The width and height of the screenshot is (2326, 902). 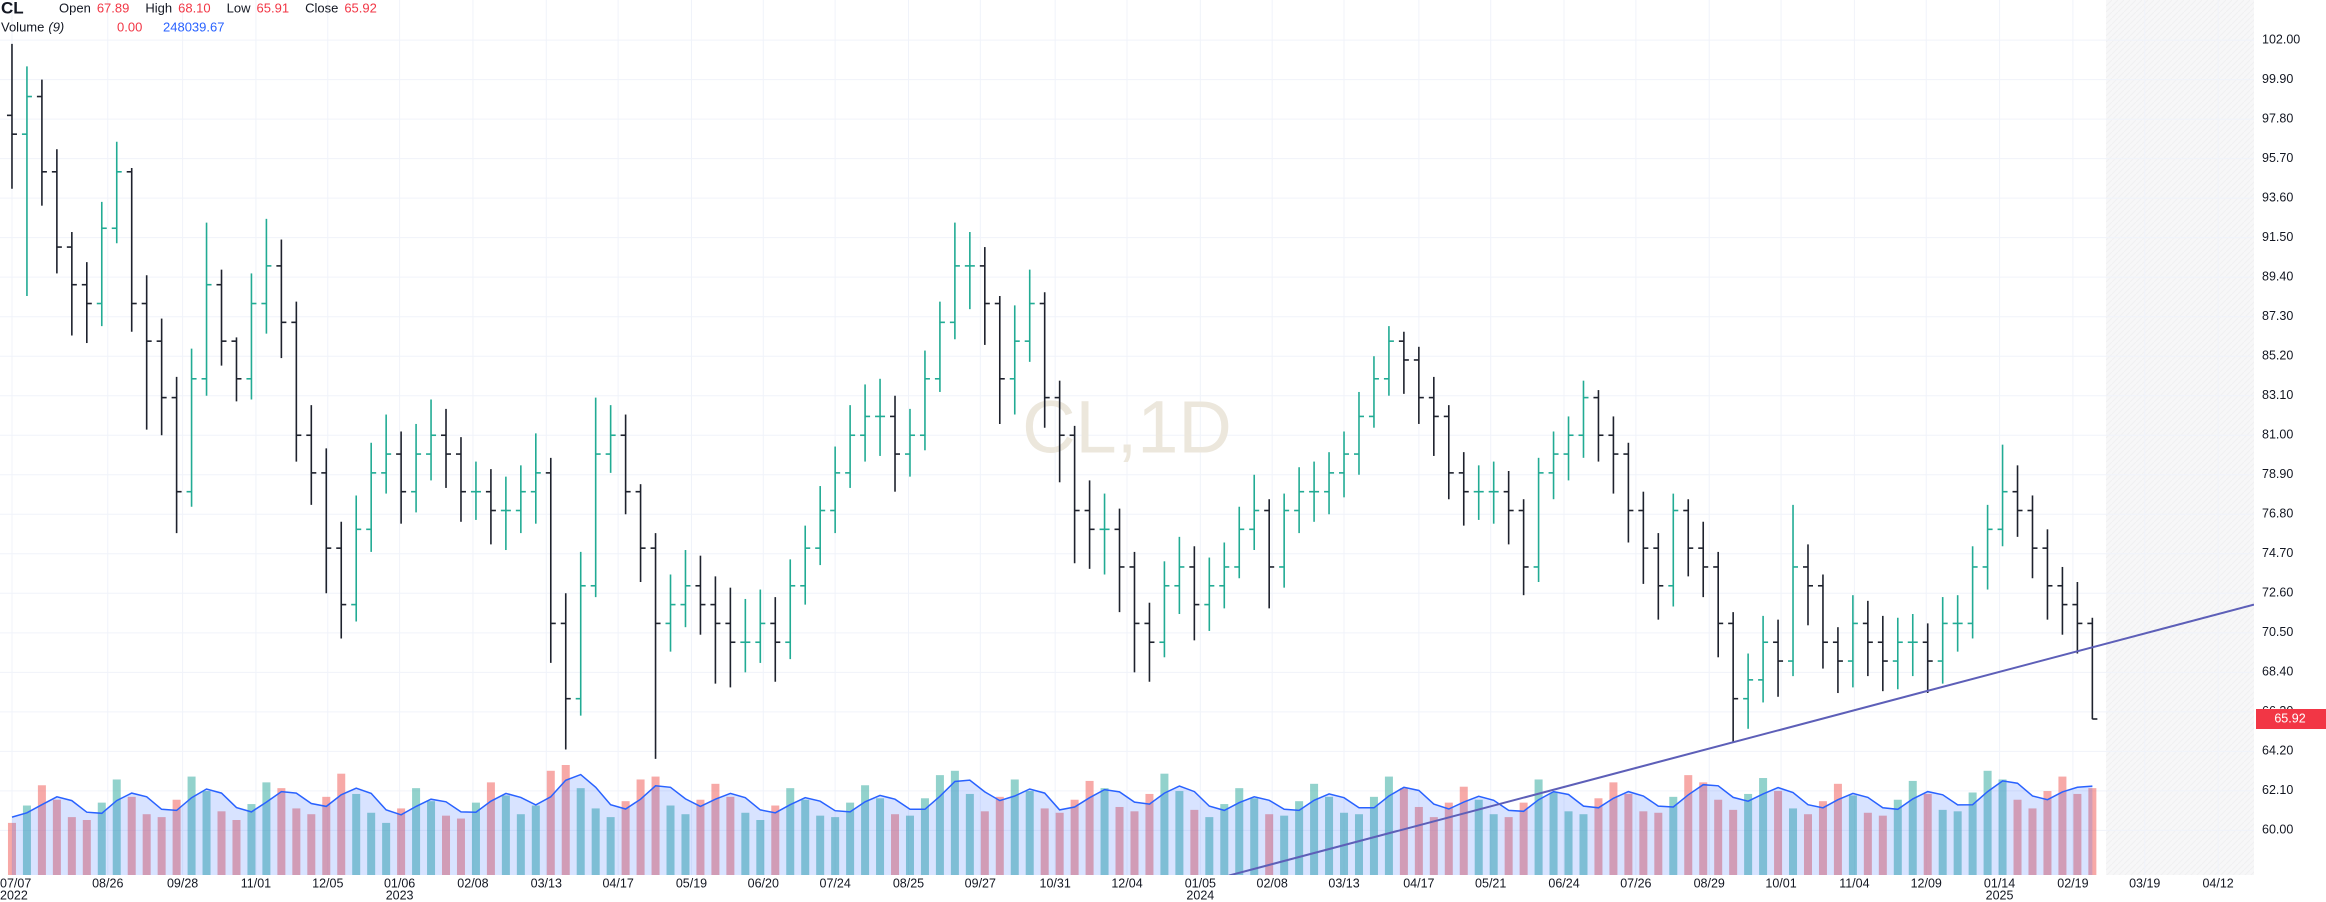 I want to click on volume-value: 0.00, so click(x=129, y=26).